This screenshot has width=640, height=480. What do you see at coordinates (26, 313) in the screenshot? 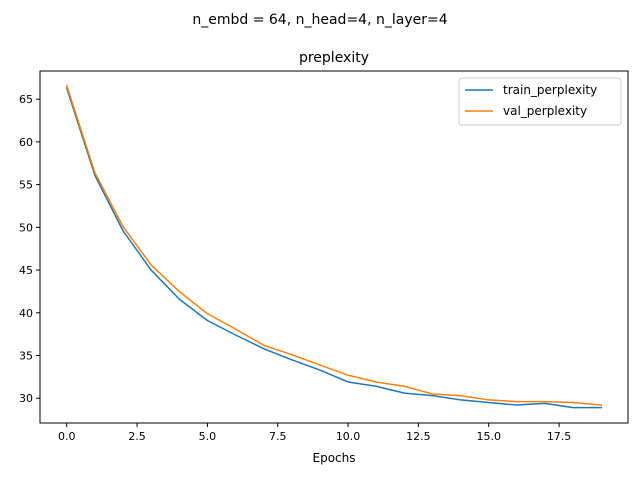
I see `y-tick-label: 40` at bounding box center [26, 313].